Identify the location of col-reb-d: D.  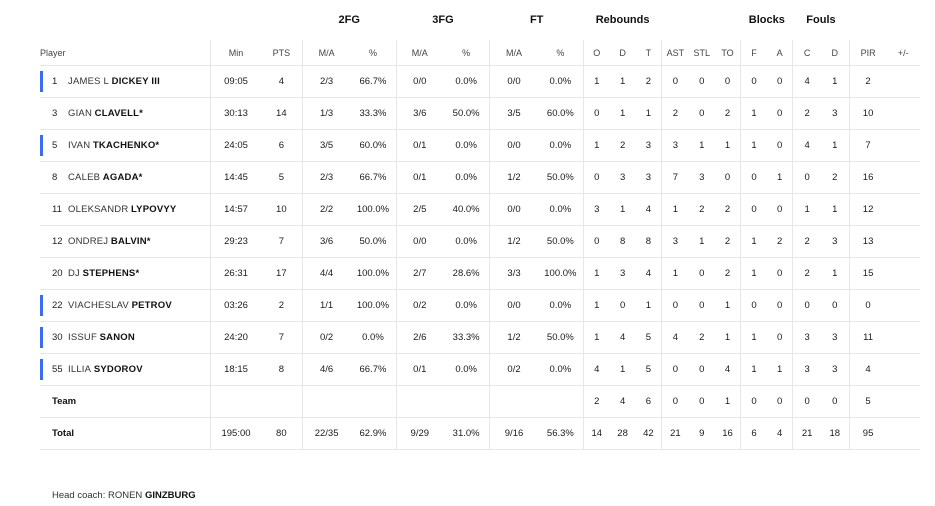
(622, 53).